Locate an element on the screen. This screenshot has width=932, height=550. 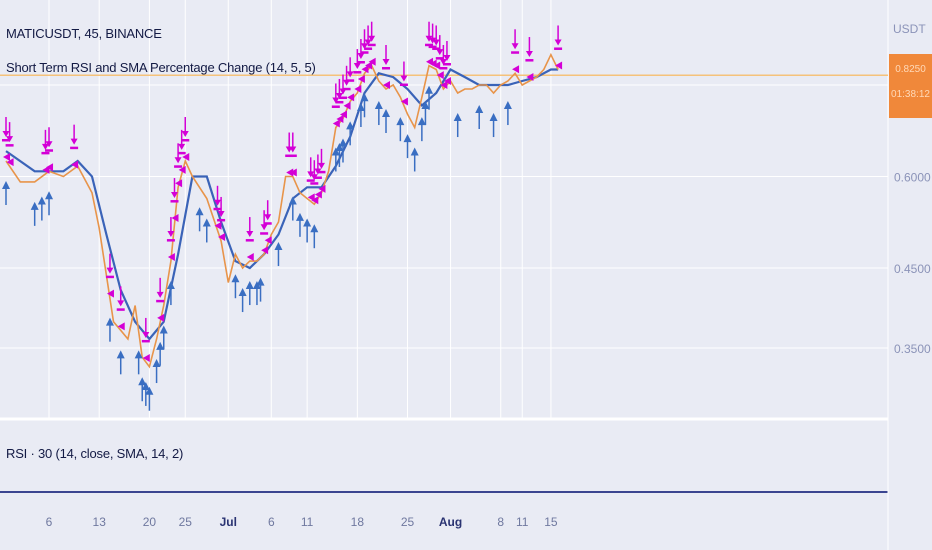
bar-countdown: 01:38:12 is located at coordinates (910, 94).